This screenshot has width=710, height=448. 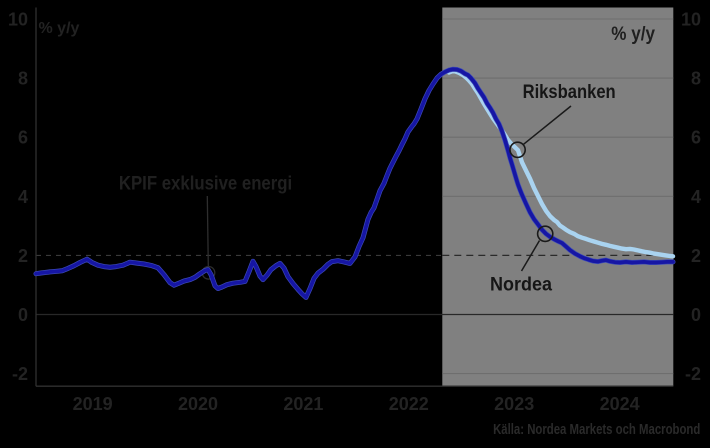 What do you see at coordinates (521, 284) in the screenshot?
I see `svg-text: Nordea` at bounding box center [521, 284].